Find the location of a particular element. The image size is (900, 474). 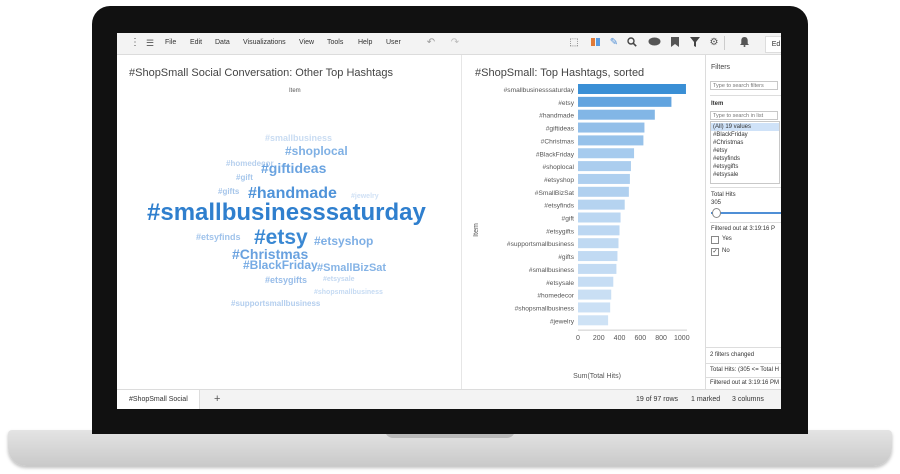

word-cloud-term: #shoplocal is located at coordinates (316, 151).